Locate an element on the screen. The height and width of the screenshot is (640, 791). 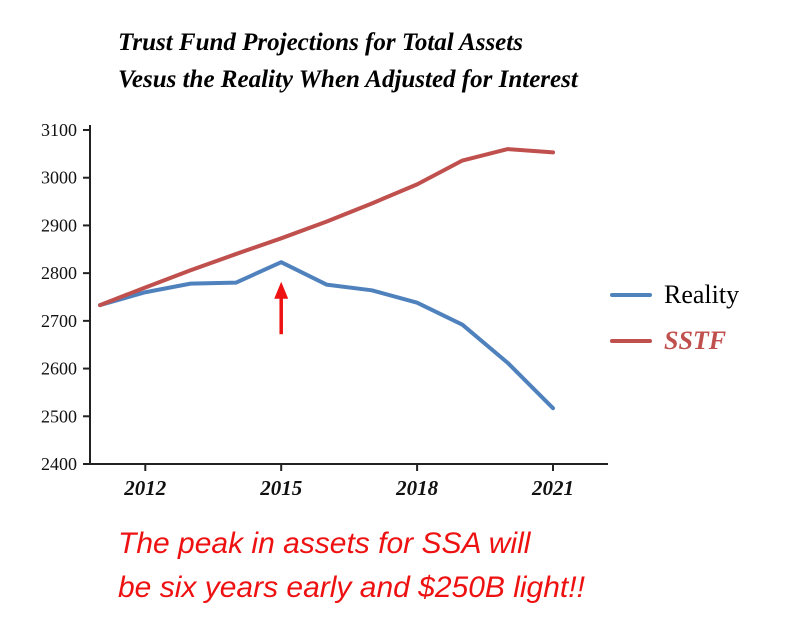
y-tick-label: 2600 is located at coordinates (59, 369).